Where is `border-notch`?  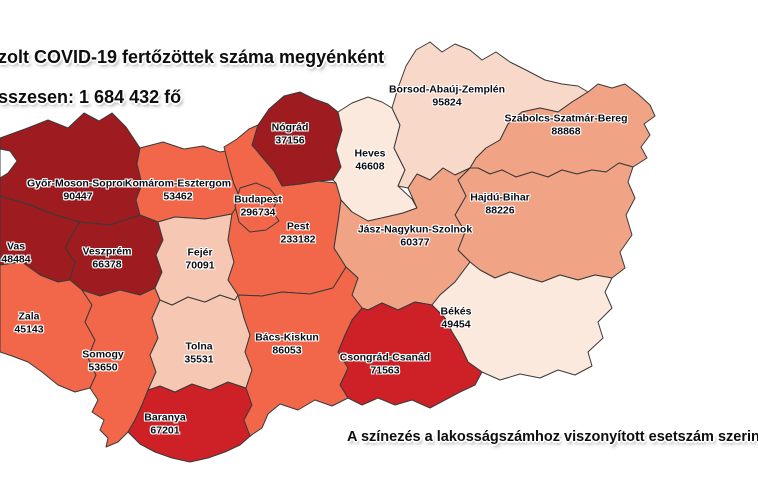
border-notch is located at coordinates (9, 163).